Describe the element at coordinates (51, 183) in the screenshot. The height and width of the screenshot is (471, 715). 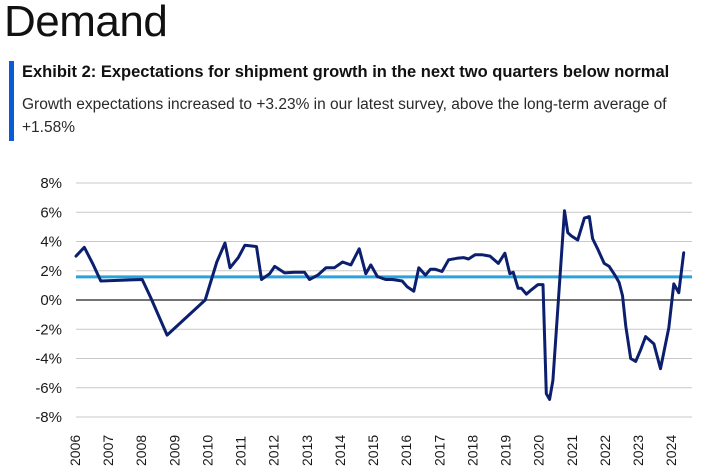
I see `y-tick-label: 8%` at that location.